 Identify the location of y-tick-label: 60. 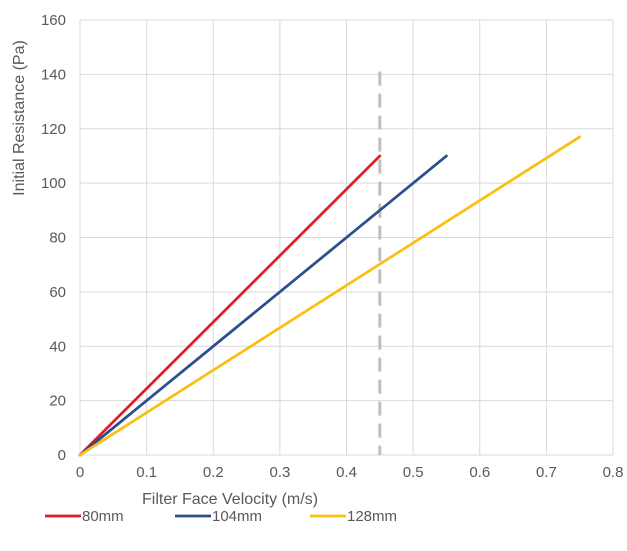
(57, 292).